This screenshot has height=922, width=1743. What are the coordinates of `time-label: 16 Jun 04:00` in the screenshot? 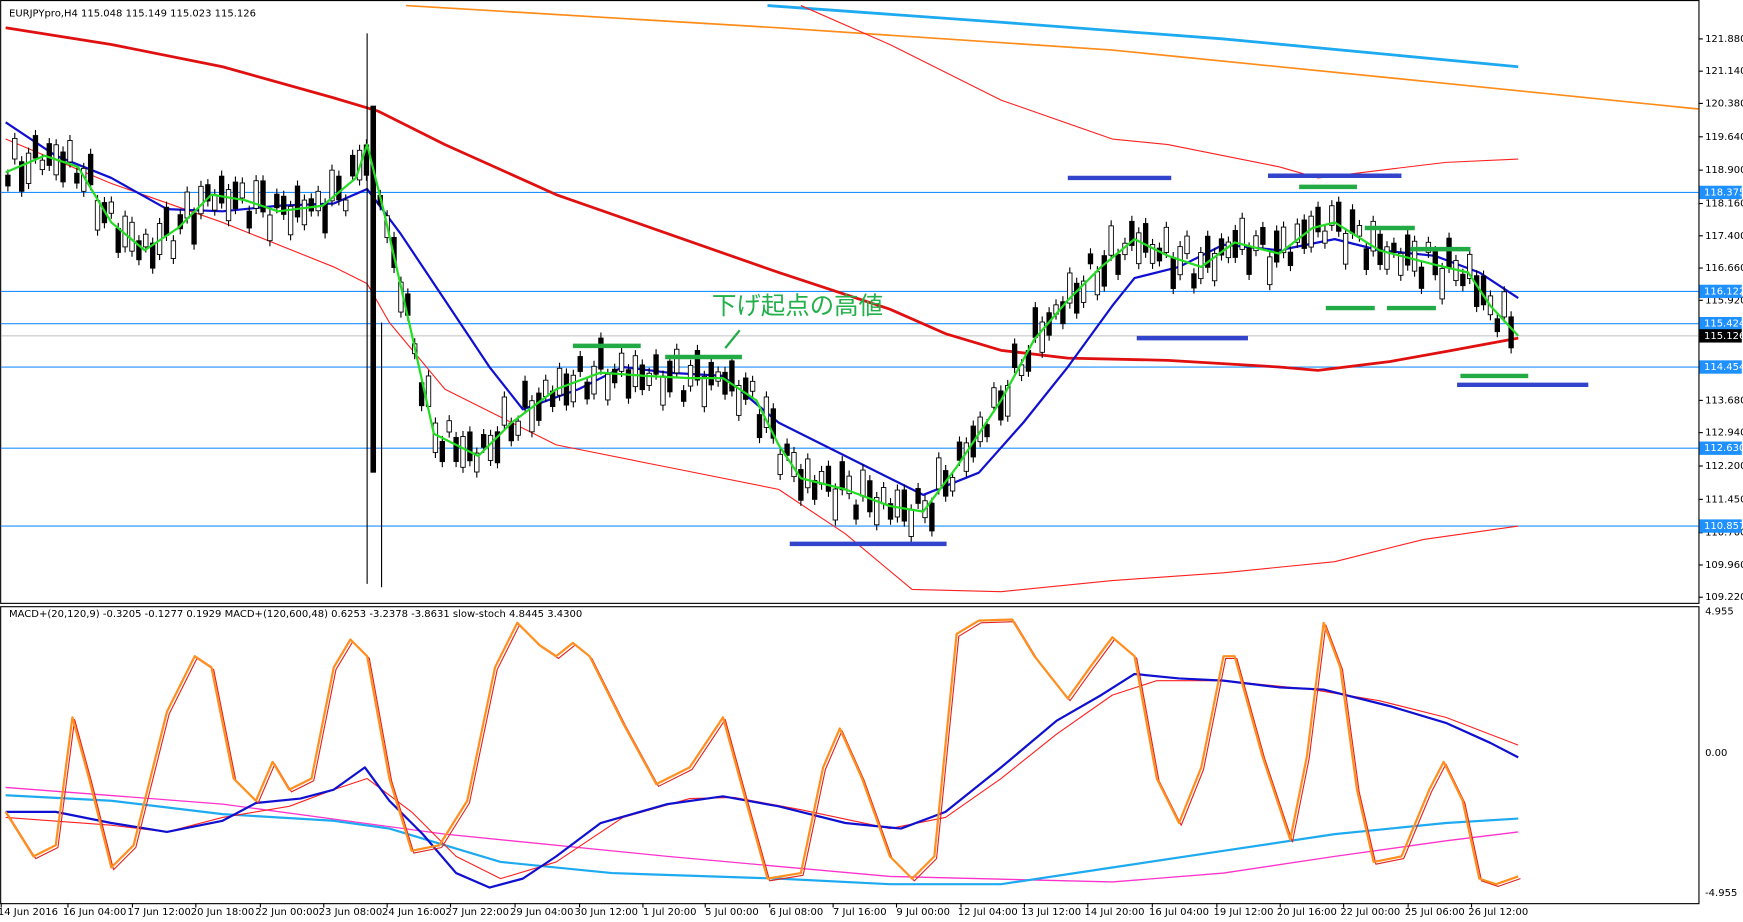 It's located at (95, 912).